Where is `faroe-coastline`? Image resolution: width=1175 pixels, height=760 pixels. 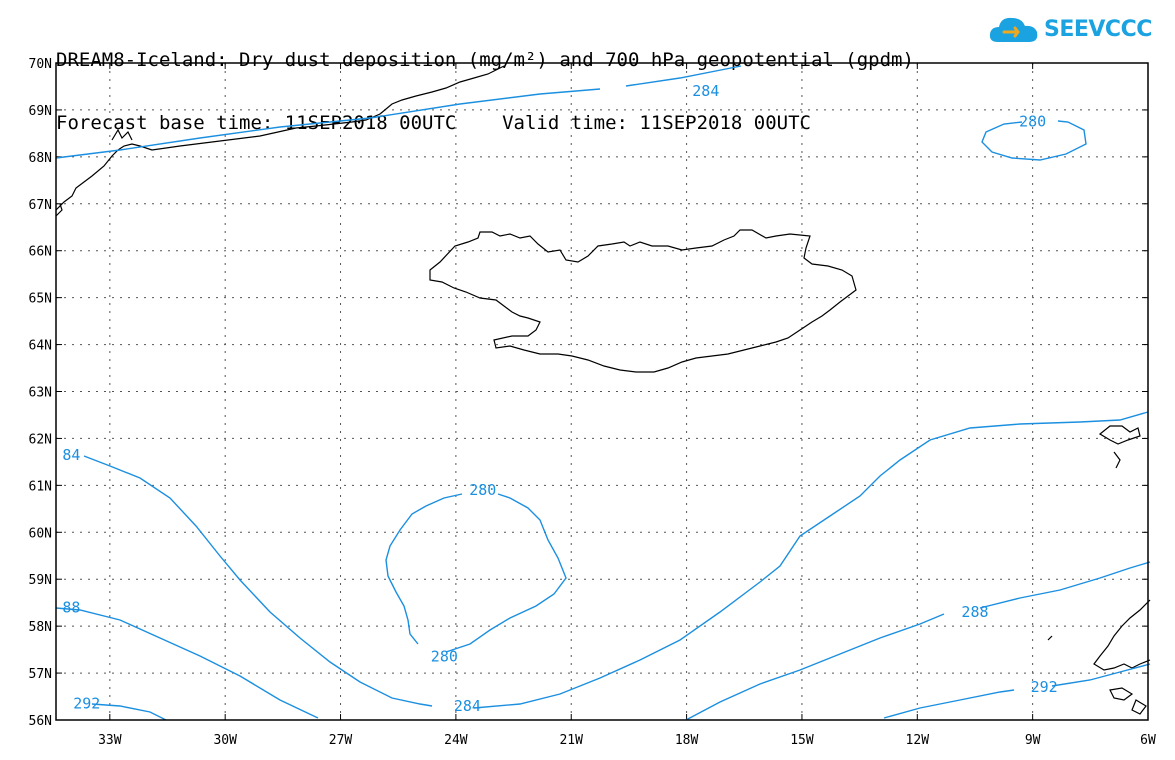 faroe-coastline is located at coordinates (1119, 435).